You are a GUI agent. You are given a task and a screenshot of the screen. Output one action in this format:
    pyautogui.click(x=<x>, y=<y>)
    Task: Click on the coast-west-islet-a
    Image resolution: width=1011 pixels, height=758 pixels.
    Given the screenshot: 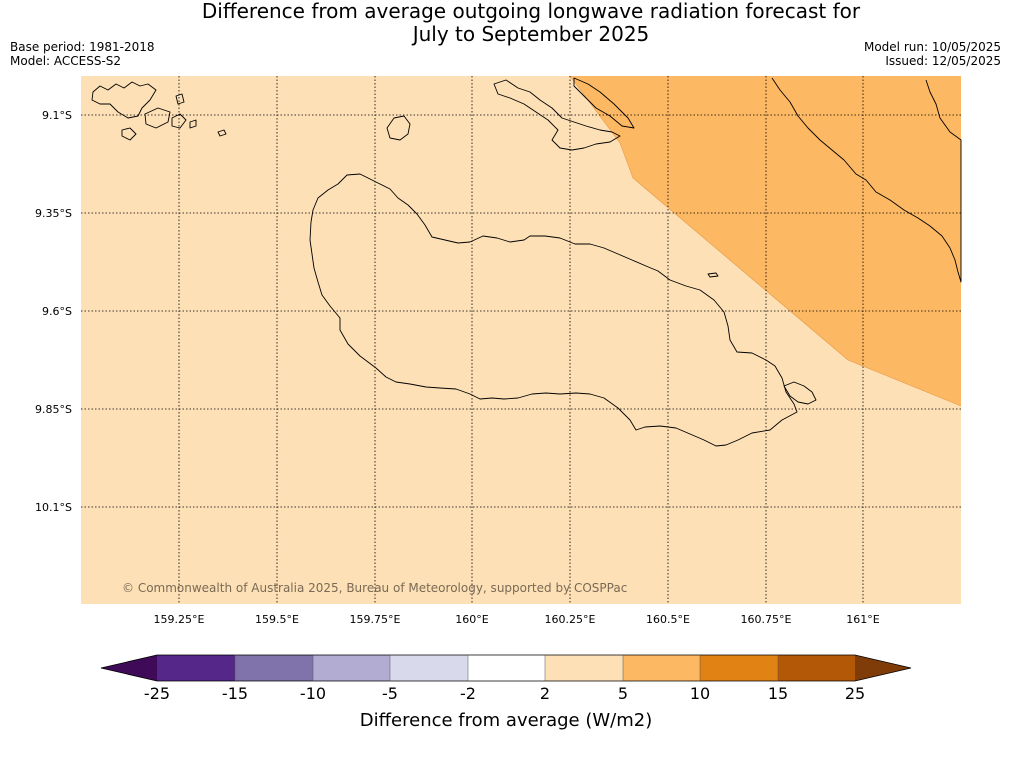 What is the action you would take?
    pyautogui.click(x=129, y=134)
    